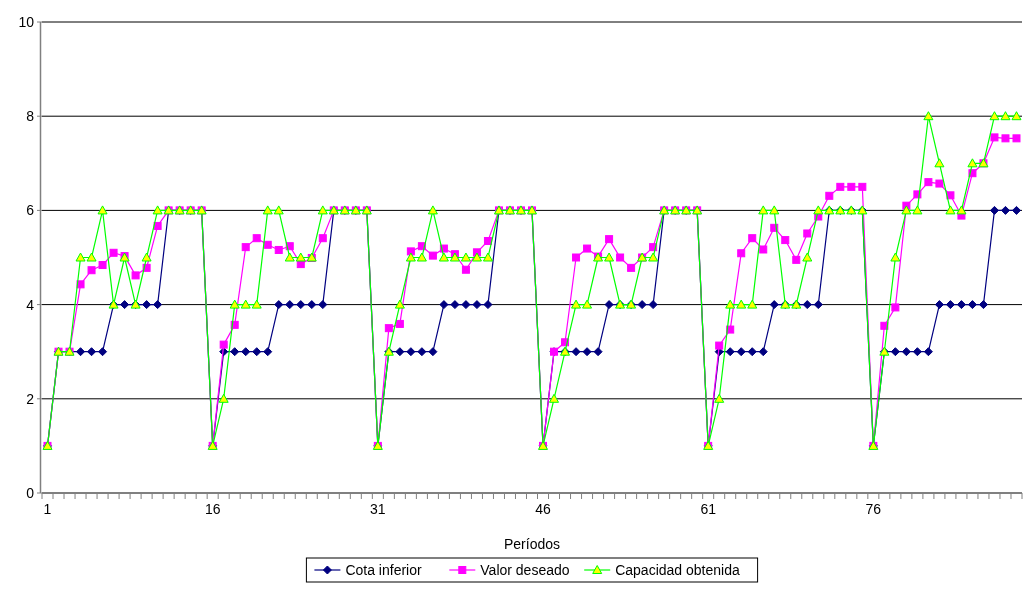 This screenshot has height=592, width=1024. I want to click on legend-label: Capacidad obtenida, so click(677, 570).